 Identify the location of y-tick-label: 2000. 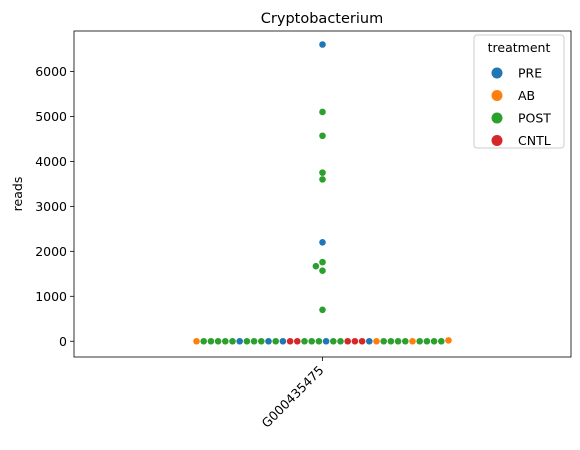
(51, 251).